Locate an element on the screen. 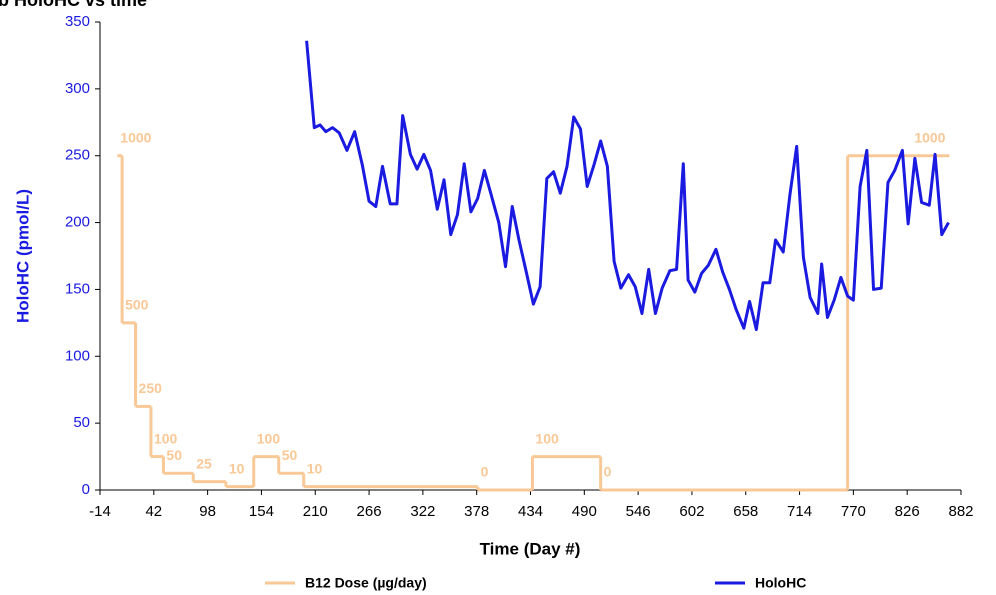 The image size is (996, 595). x-tick-label: 154 is located at coordinates (261, 511).